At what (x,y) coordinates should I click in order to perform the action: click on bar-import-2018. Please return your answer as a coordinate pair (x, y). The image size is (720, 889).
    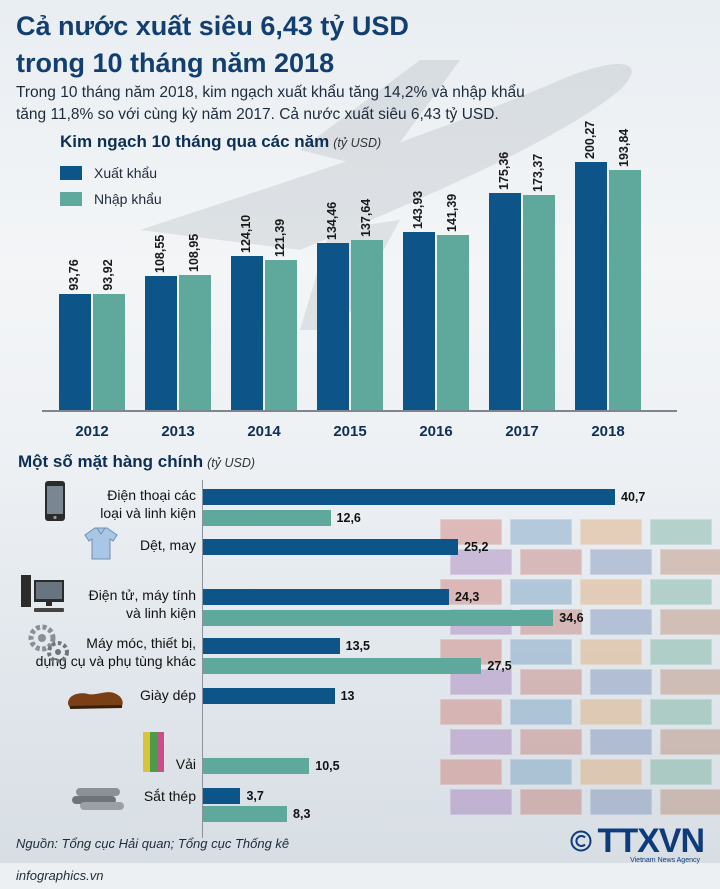
    Looking at the image, I should click on (625, 289).